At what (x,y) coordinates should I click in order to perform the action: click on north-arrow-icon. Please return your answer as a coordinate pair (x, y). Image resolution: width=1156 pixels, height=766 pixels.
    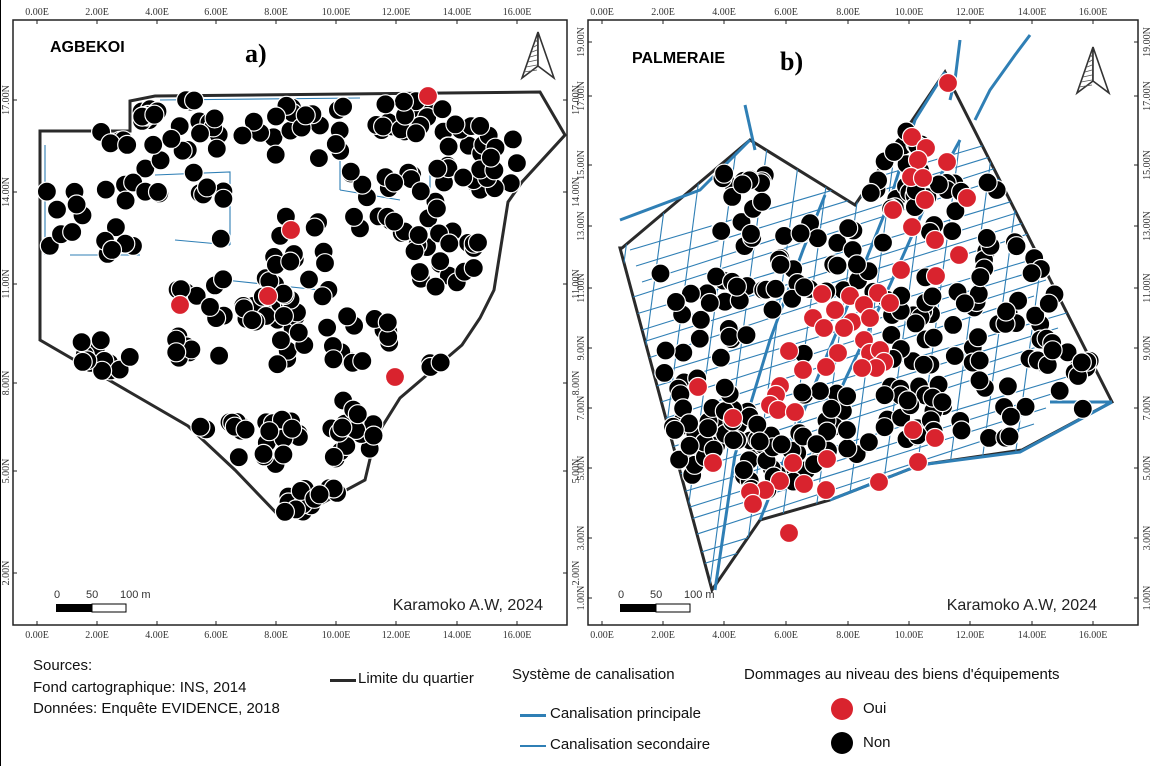
    Looking at the image, I should click on (538, 56).